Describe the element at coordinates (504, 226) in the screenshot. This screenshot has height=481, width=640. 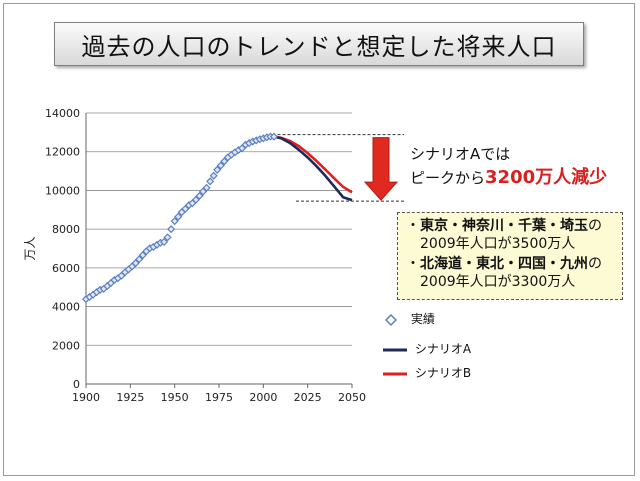
I see `note-kanto-regions: 東京・神奈川・千葉・埼玉` at that location.